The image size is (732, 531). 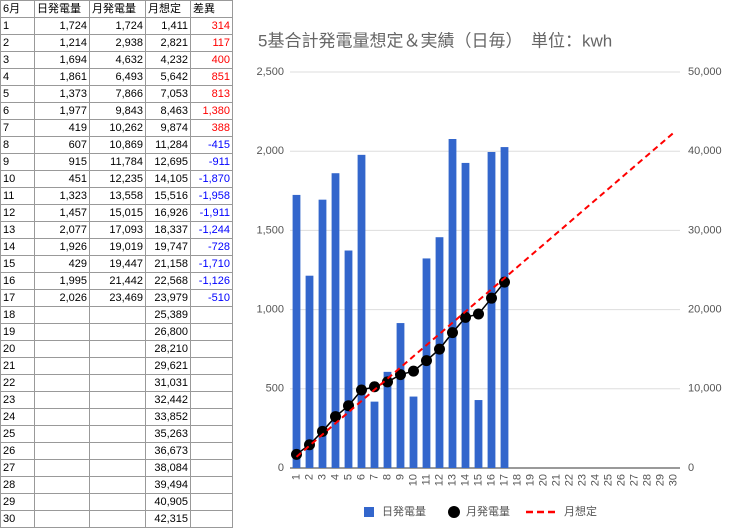 What do you see at coordinates (608, 480) in the screenshot?
I see `x-tick-label: 25` at bounding box center [608, 480].